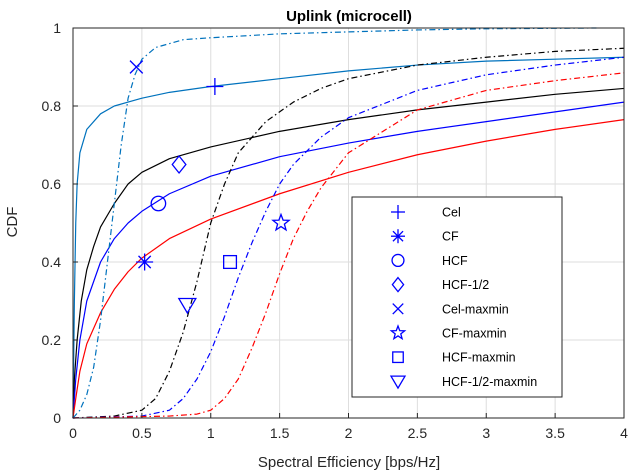 This screenshot has width=631, height=472. I want to click on legend-label: Cel-maxmin, so click(475, 309).